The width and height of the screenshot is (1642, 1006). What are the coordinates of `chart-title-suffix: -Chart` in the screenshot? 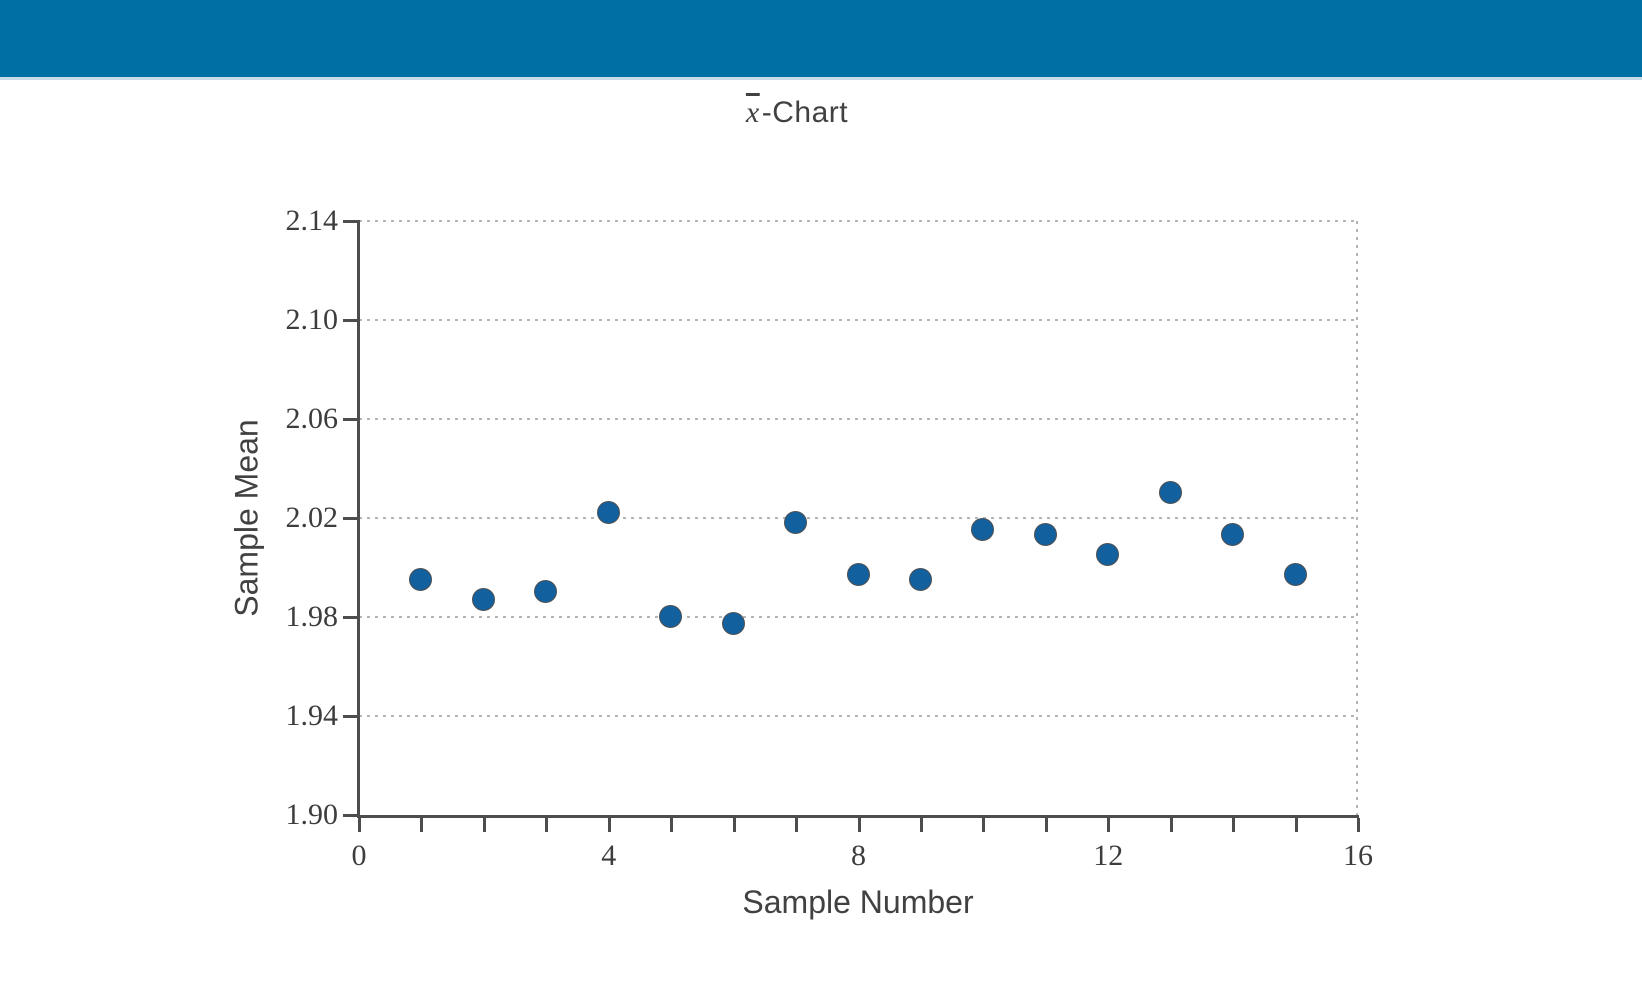 It's located at (805, 112).